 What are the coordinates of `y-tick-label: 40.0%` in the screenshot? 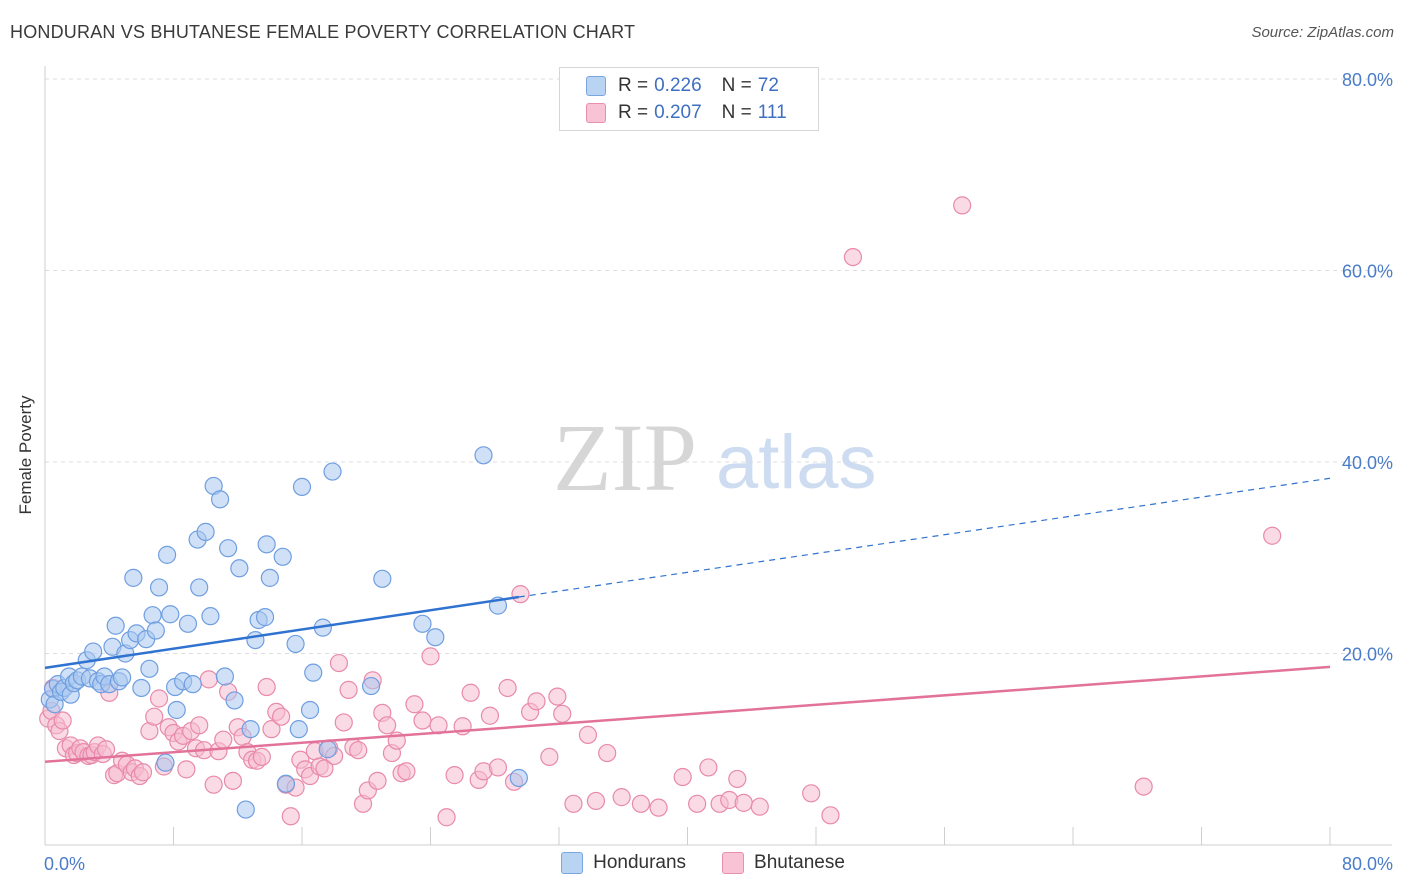 It's located at (1367, 463).